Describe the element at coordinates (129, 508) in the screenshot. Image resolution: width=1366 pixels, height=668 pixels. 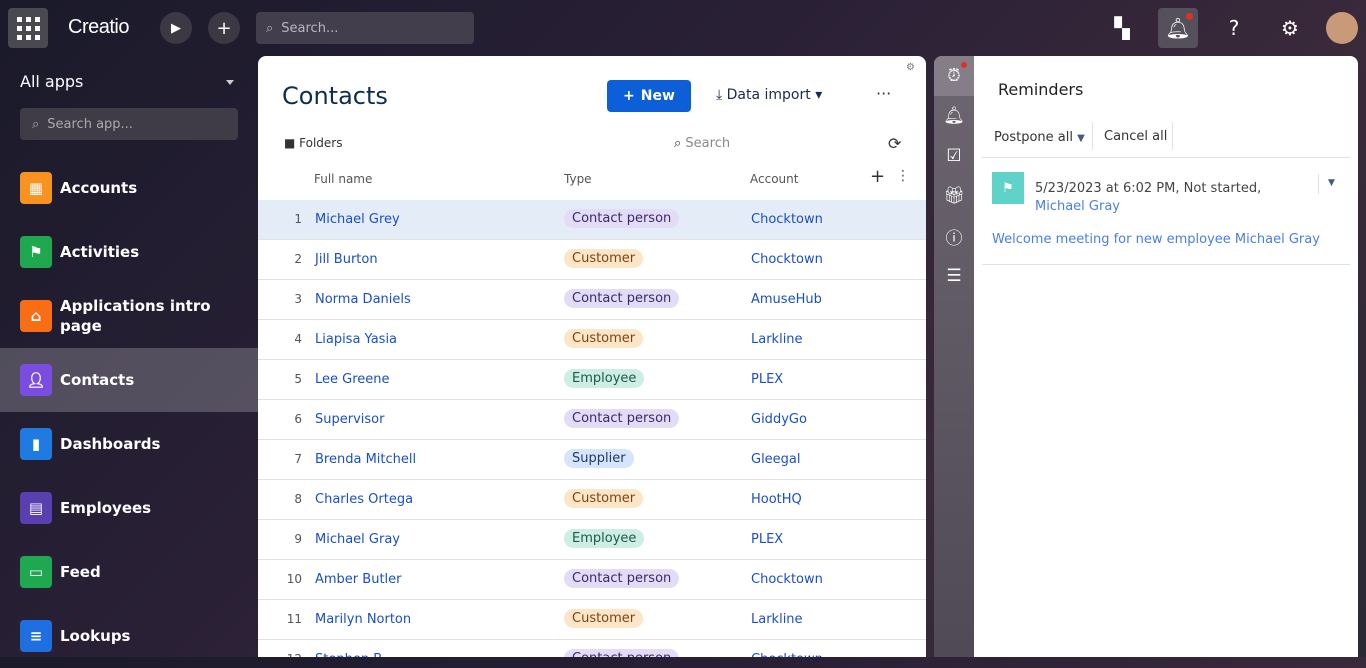
I see `sidebar-item-employees: ▤ Employees` at that location.